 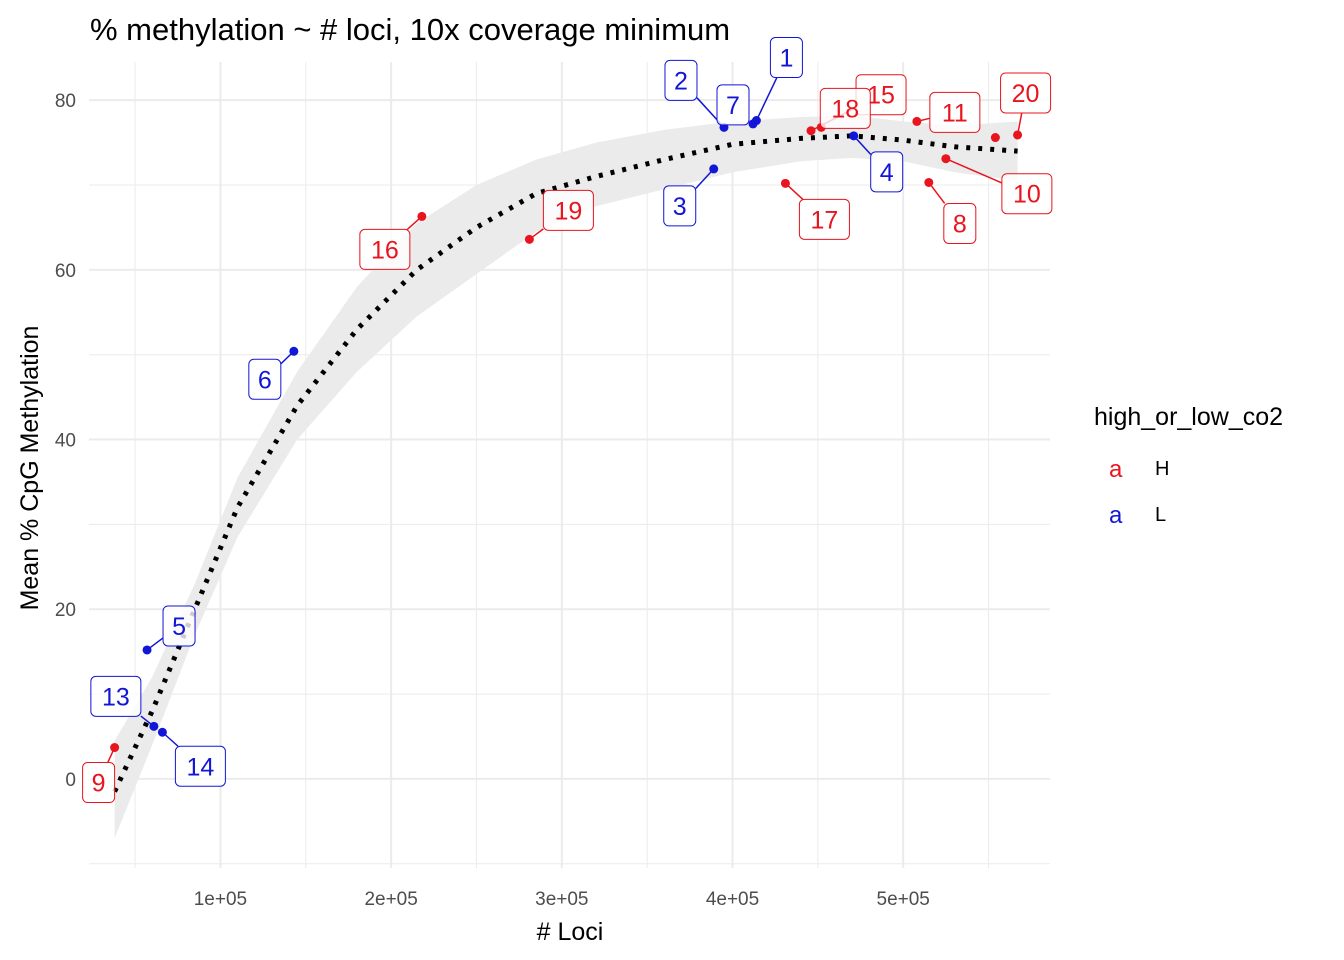 What do you see at coordinates (903, 899) in the screenshot?
I see `x-tick-label: 5e+05` at bounding box center [903, 899].